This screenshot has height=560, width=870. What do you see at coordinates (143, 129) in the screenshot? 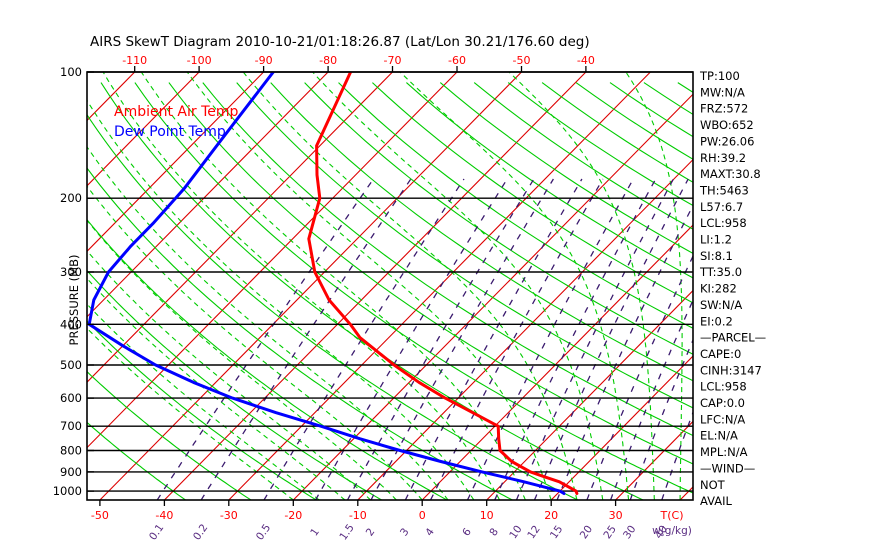
I see `isotherm--100` at bounding box center [143, 129].